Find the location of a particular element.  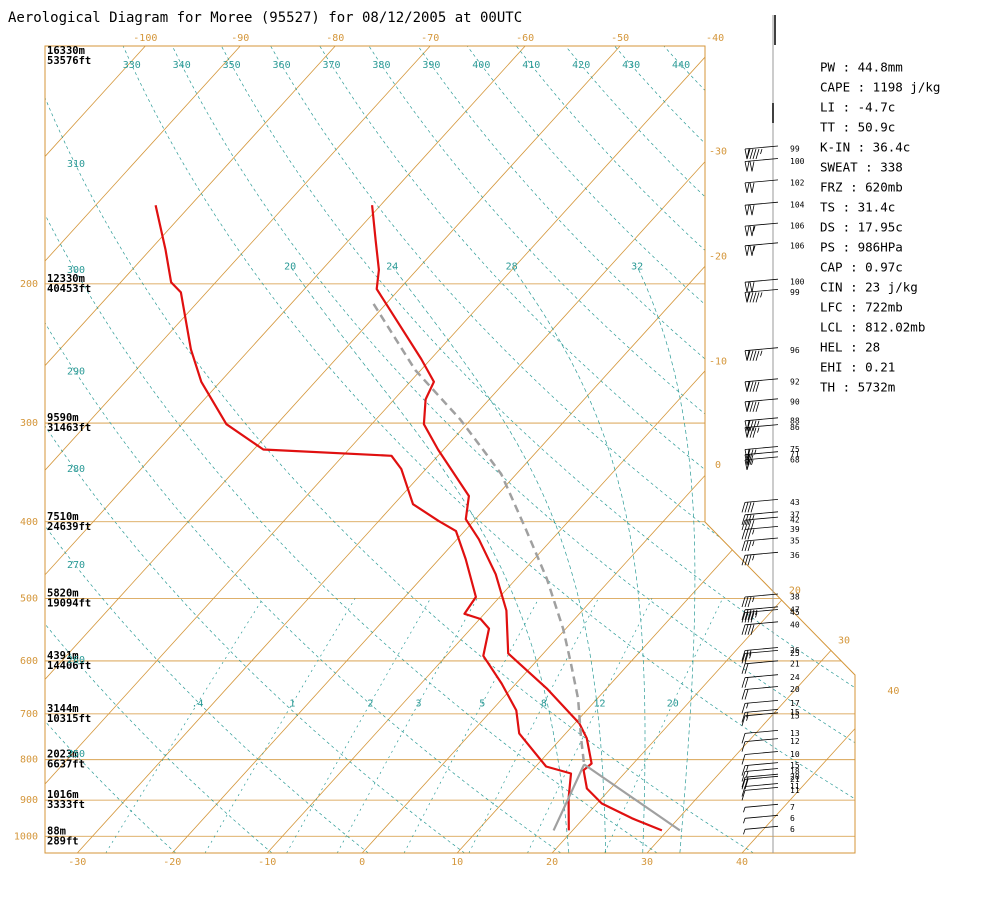

wind-speed-label: 104 is located at coordinates (797, 205).